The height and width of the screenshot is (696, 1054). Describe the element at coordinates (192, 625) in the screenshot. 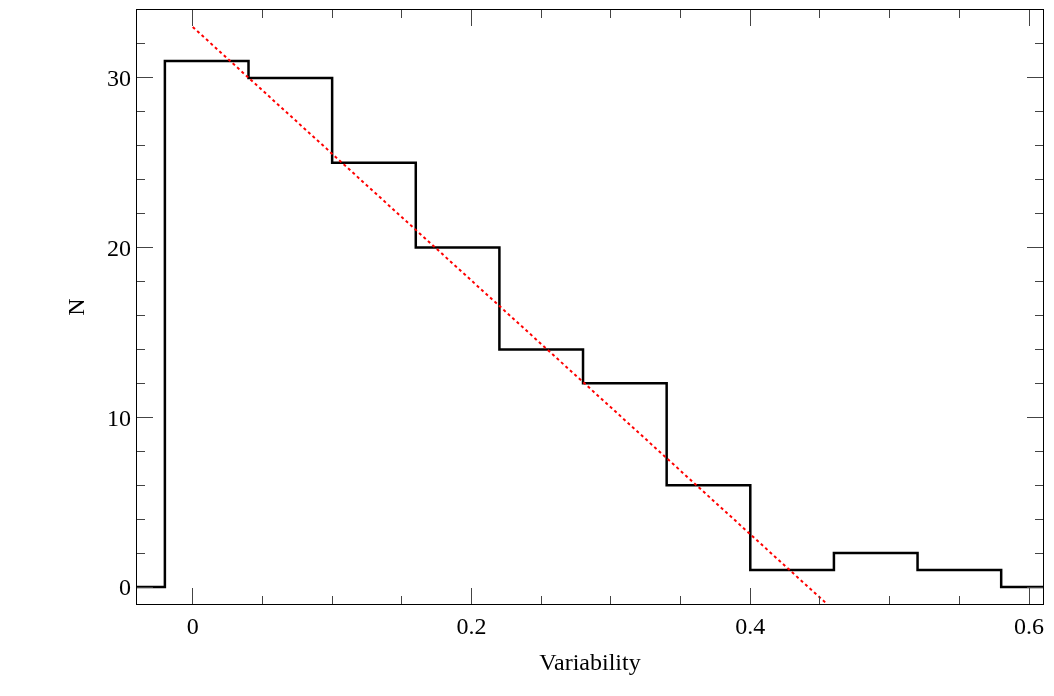

I see `x-tick-label: 0` at that location.